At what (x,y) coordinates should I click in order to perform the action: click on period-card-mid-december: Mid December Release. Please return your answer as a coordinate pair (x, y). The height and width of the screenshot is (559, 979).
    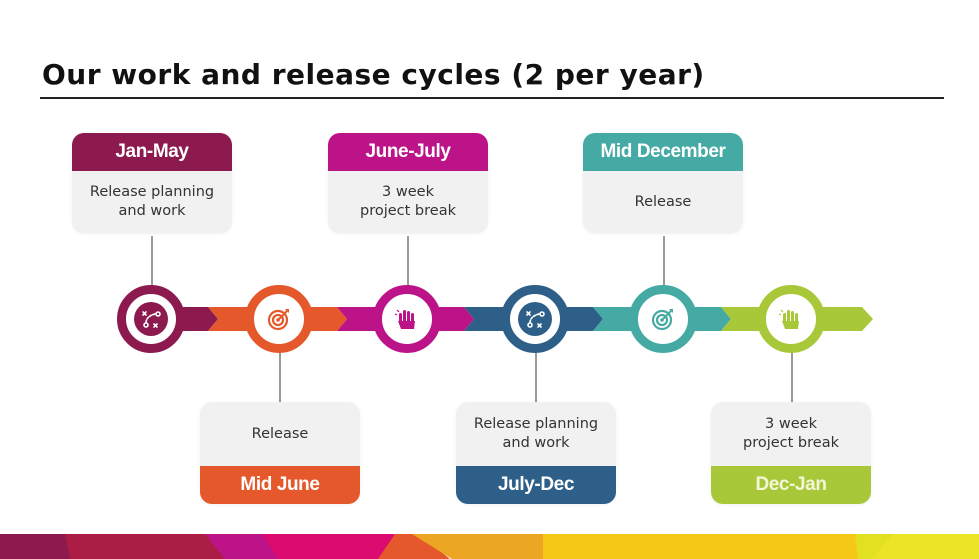
    Looking at the image, I should click on (663, 183).